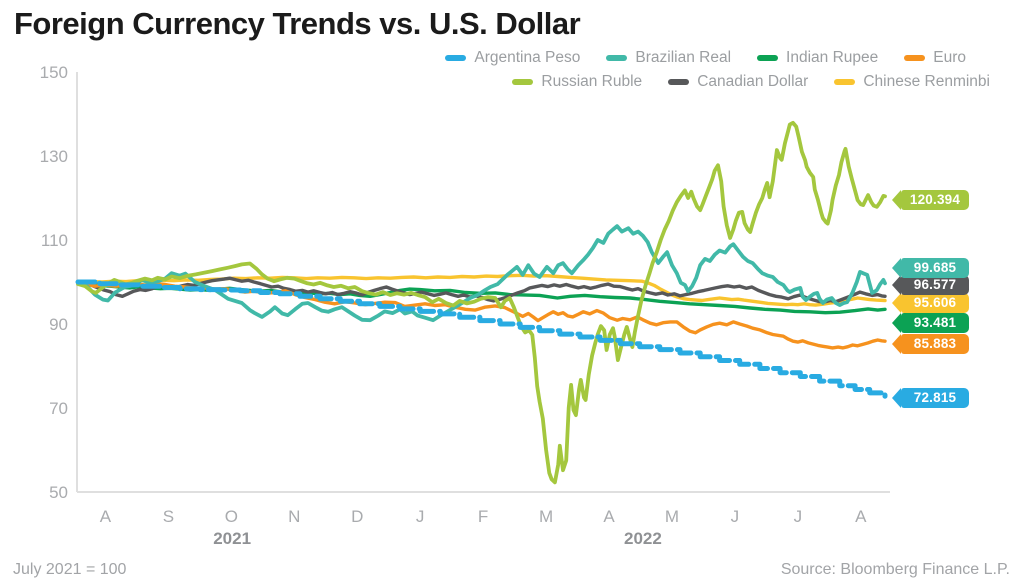  What do you see at coordinates (231, 516) in the screenshot?
I see `x-tick-label: O` at bounding box center [231, 516].